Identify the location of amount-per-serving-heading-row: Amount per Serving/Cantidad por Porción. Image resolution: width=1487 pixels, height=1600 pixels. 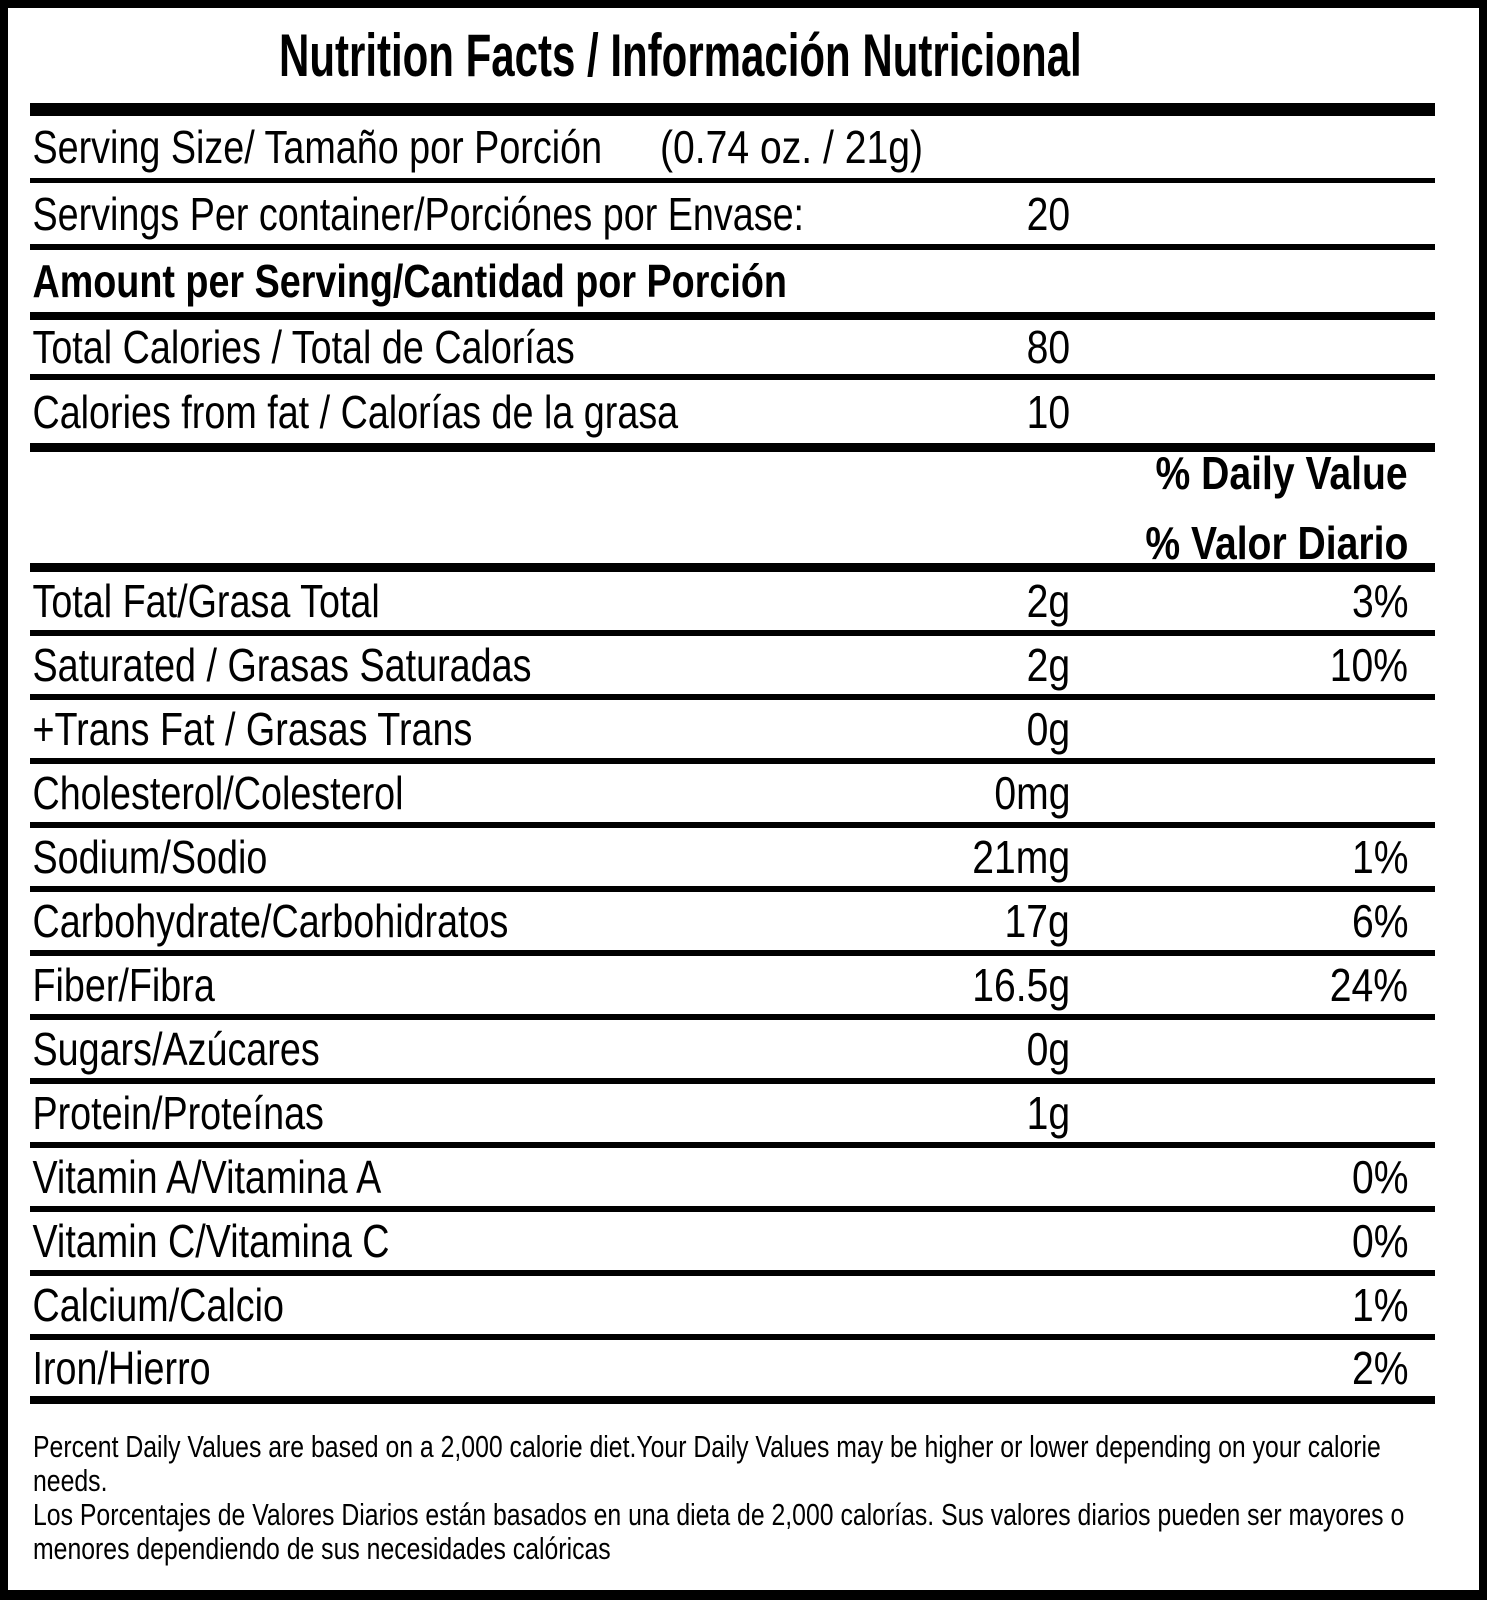
(732, 285).